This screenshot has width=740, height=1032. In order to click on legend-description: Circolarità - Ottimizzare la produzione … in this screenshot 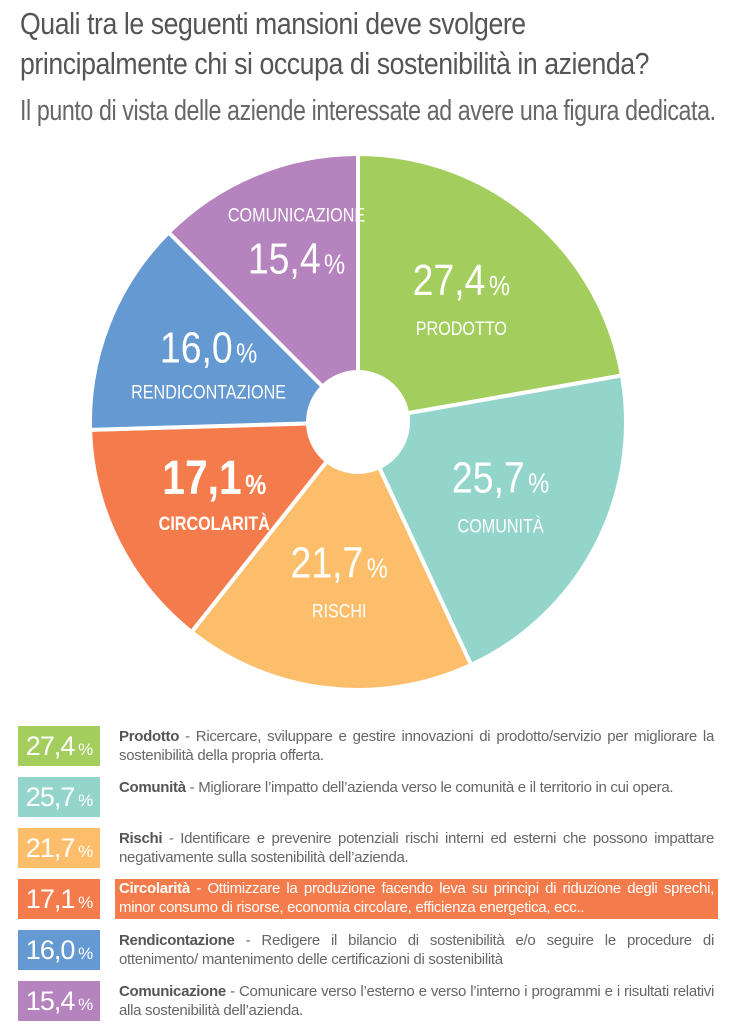, I will do `click(416, 899)`.